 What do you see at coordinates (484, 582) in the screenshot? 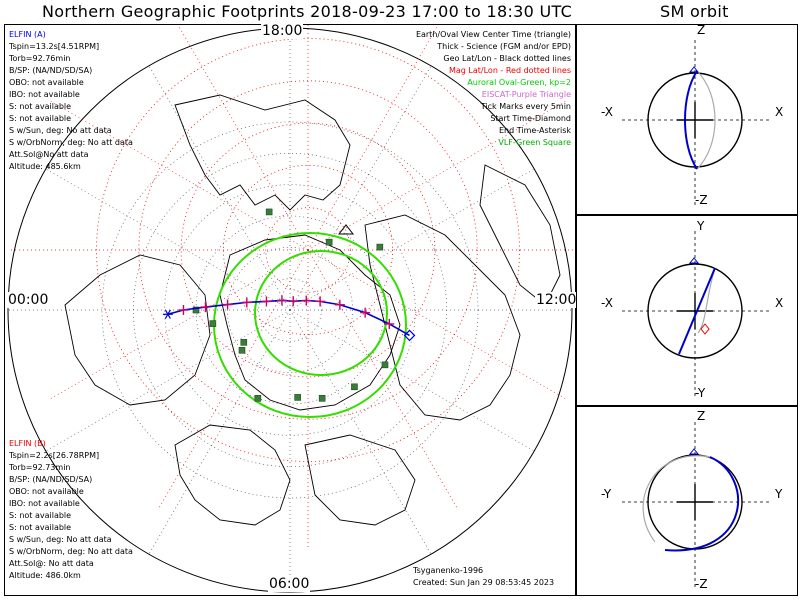
I see `created-timestamp: Created: Sun Jan 29 08:53:45 2023` at bounding box center [484, 582].